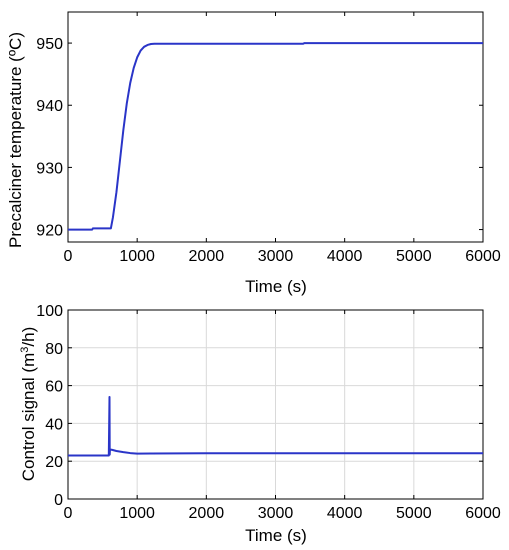 The image size is (509, 550). Describe the element at coordinates (25, 350) in the screenshot. I see `control-signal-y-label-superscript: 3` at that location.